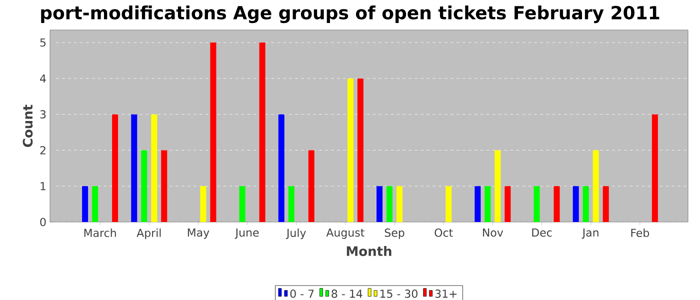  What do you see at coordinates (347, 294) in the screenshot?
I see `legend-label: 8 - 14` at bounding box center [347, 294].